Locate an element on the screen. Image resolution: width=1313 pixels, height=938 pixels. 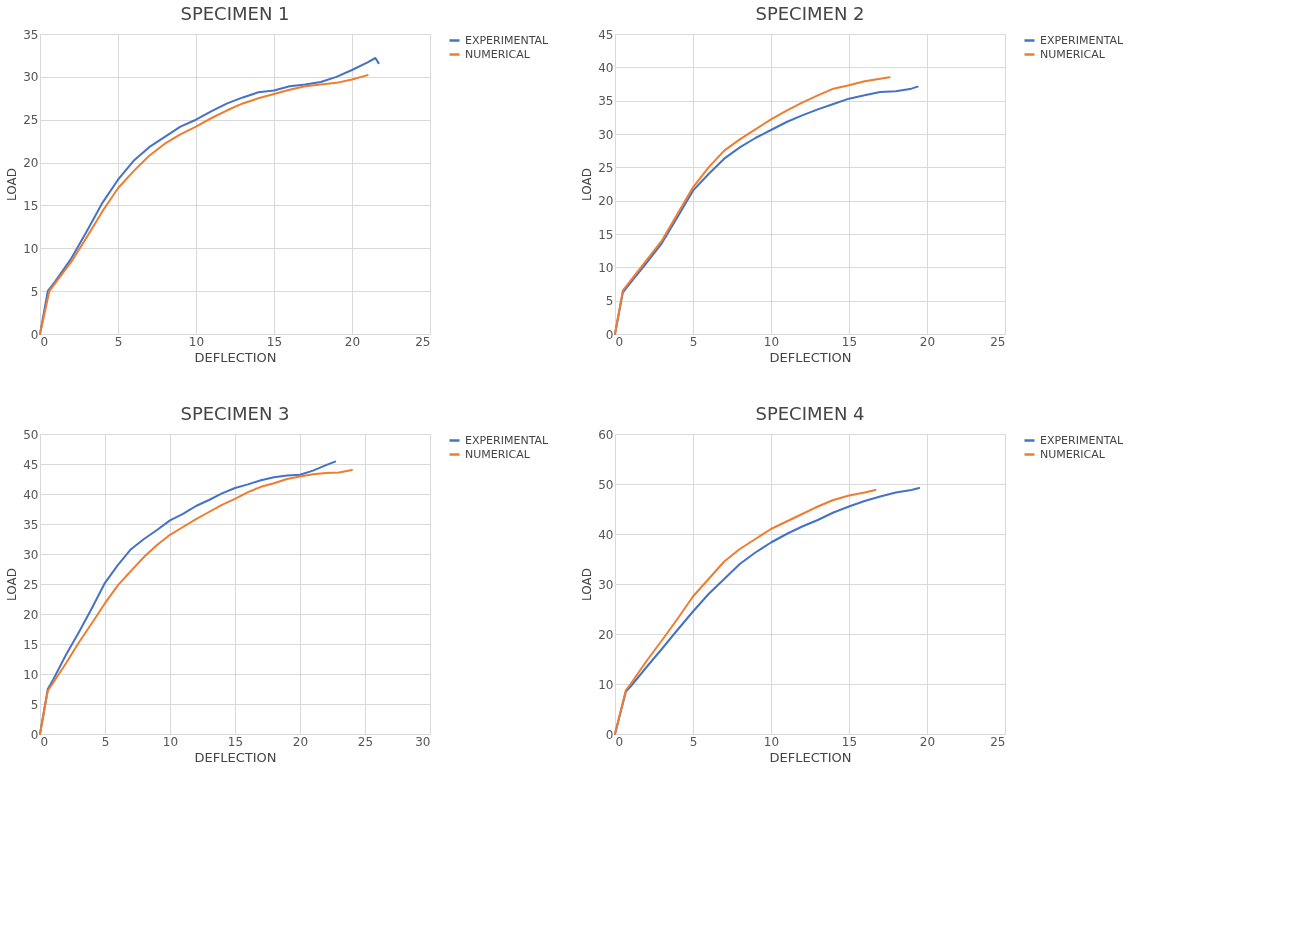
chart-title: SPECIMEN 4 is located at coordinates (810, 413).